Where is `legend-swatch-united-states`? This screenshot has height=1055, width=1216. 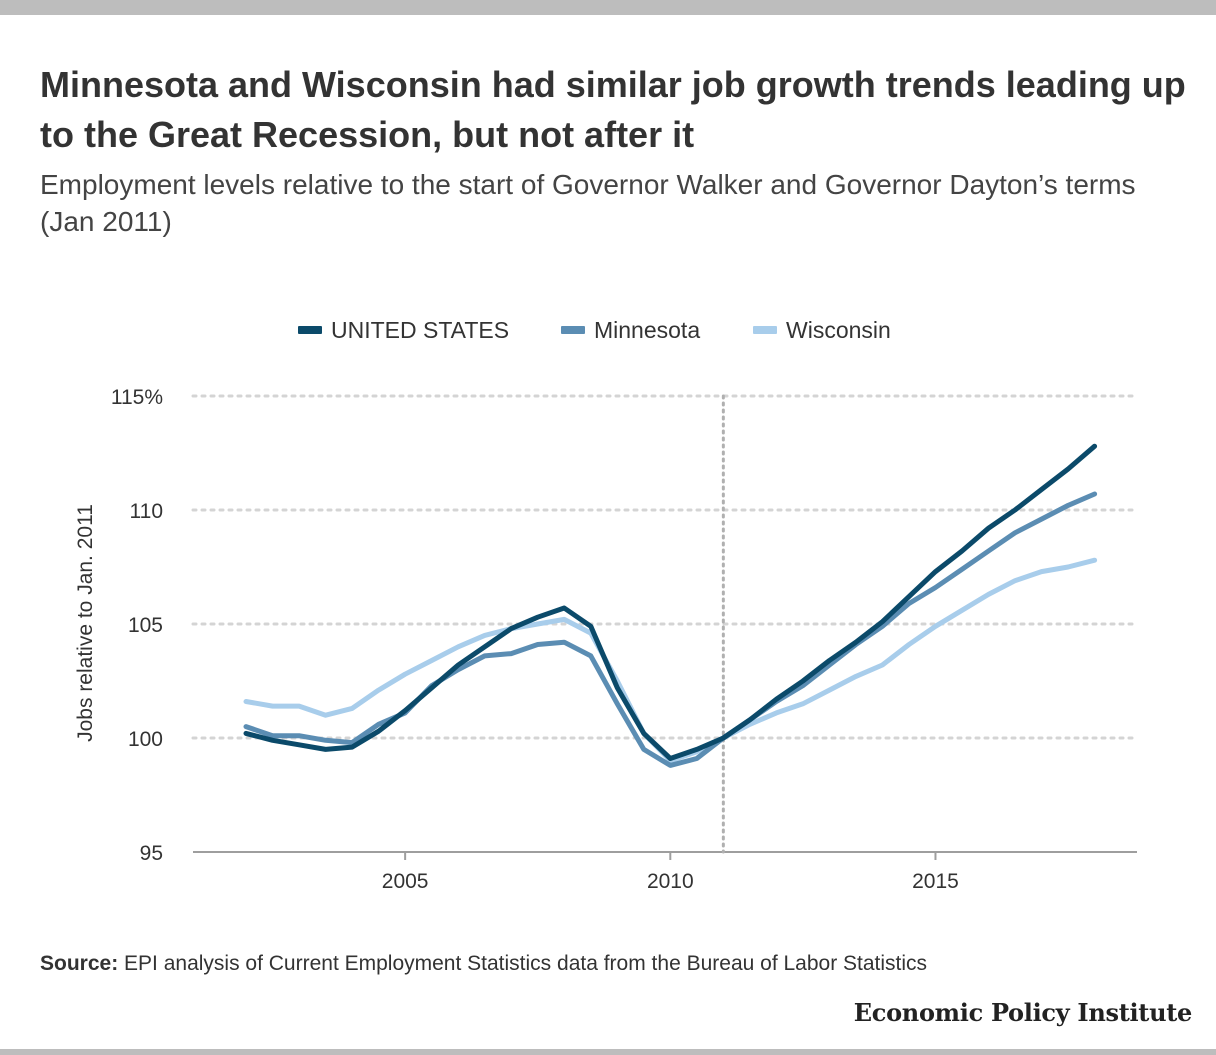 legend-swatch-united-states is located at coordinates (310, 330).